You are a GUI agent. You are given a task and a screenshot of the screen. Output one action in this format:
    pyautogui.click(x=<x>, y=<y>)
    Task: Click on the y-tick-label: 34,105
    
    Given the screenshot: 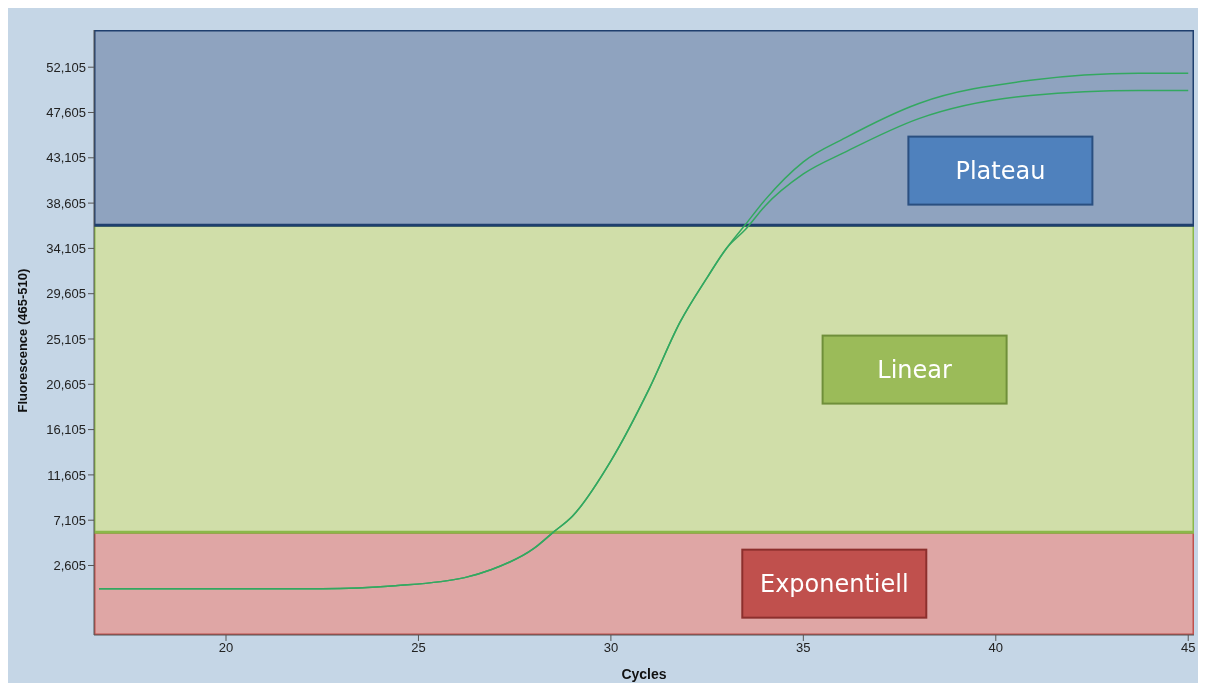 What is the action you would take?
    pyautogui.click(x=66, y=249)
    